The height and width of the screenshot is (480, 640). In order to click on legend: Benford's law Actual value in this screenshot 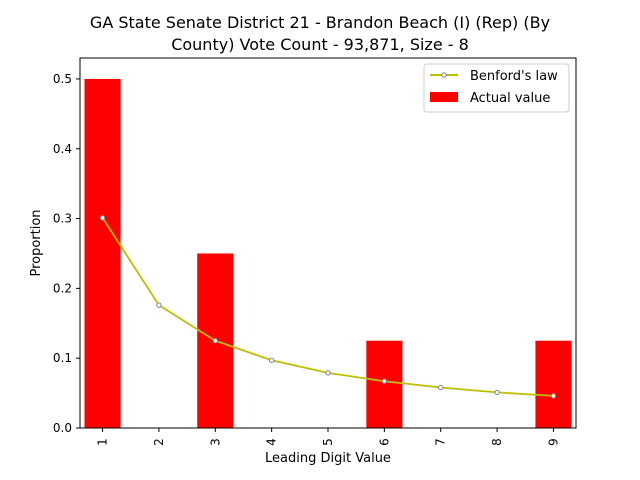, I will do `click(496, 88)`.